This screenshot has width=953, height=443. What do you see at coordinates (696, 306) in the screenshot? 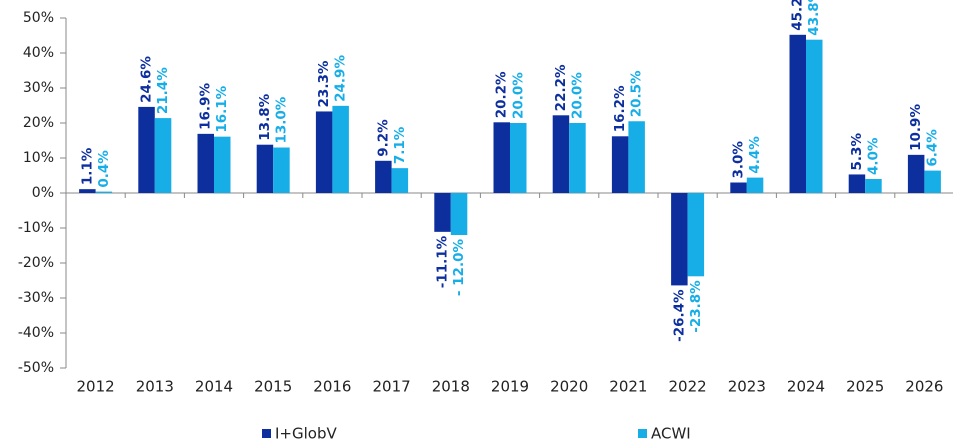
I see `value-label: -23.8%` at bounding box center [696, 306].